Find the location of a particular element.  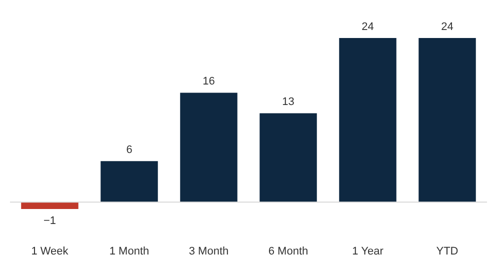

x-tick-label: 6 Month is located at coordinates (288, 252).